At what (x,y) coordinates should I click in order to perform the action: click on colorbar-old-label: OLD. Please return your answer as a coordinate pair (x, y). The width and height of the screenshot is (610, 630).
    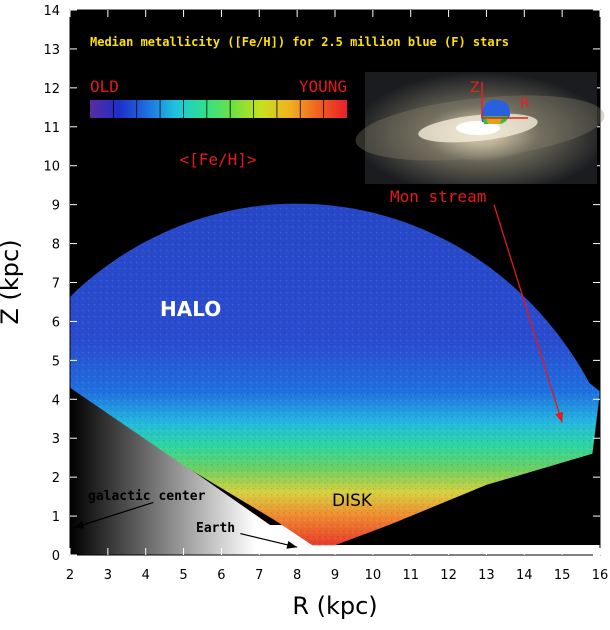
    Looking at the image, I should click on (104, 86).